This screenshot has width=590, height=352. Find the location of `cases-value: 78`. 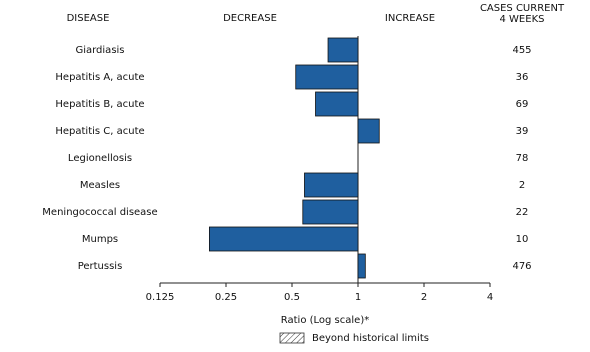

cases-value: 78 is located at coordinates (522, 158).